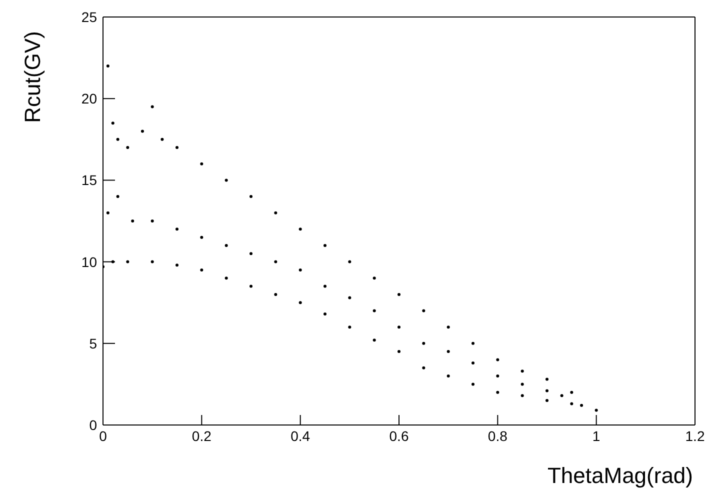  Describe the element at coordinates (89, 16) in the screenshot. I see `y-tick-label: 25` at that location.